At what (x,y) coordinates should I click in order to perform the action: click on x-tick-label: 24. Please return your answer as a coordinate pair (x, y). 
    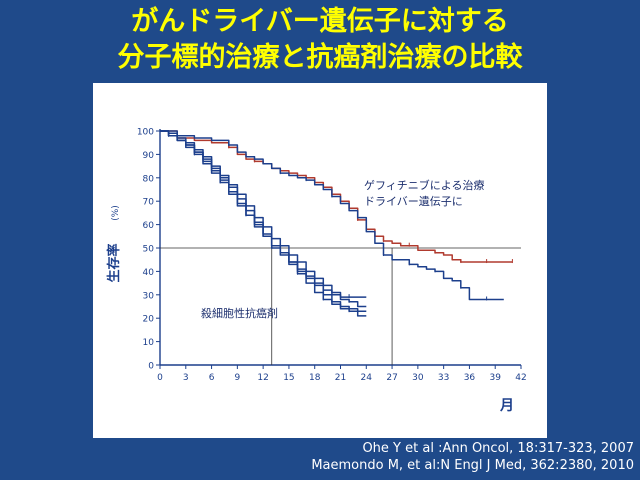
    Looking at the image, I should click on (367, 378).